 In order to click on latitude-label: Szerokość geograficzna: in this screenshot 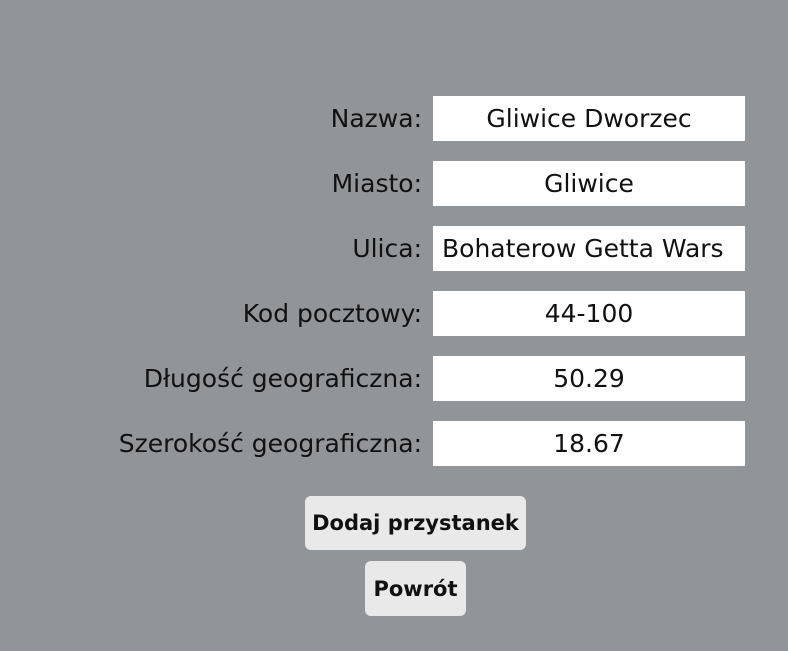, I will do `click(270, 443)`.